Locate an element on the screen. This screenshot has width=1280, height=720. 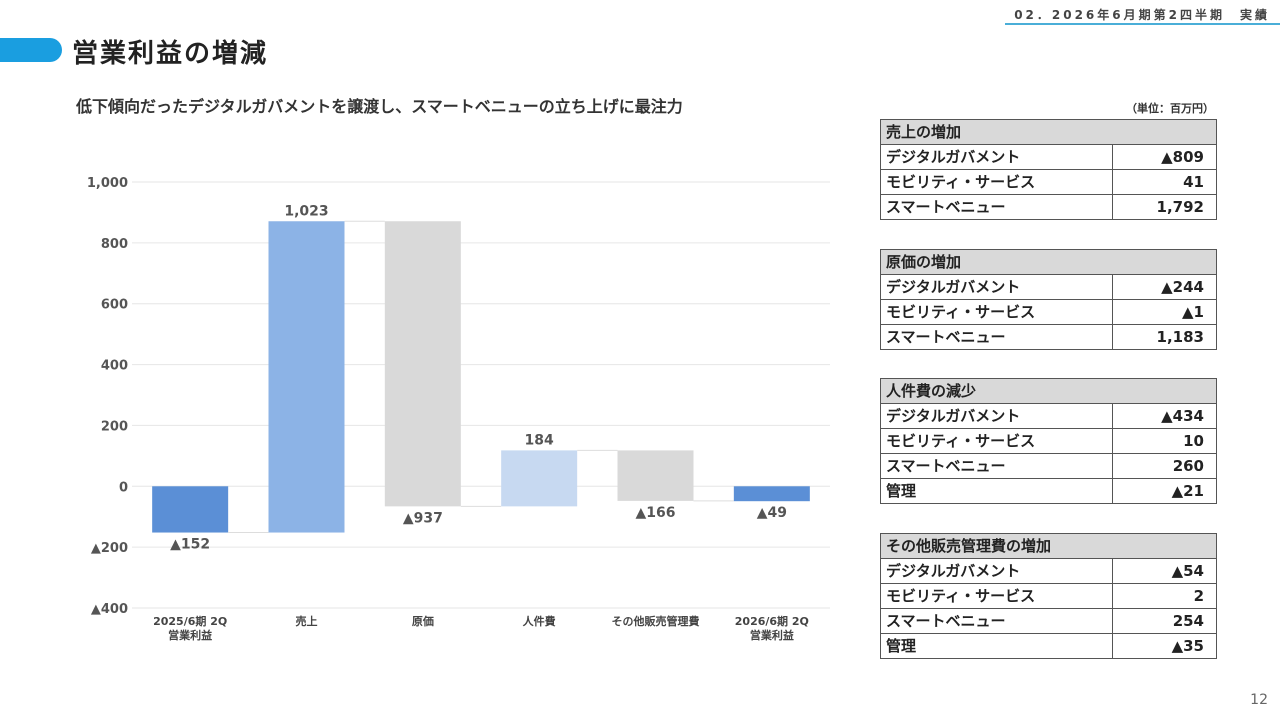
x-tick-label: 売上 is located at coordinates (307, 621).